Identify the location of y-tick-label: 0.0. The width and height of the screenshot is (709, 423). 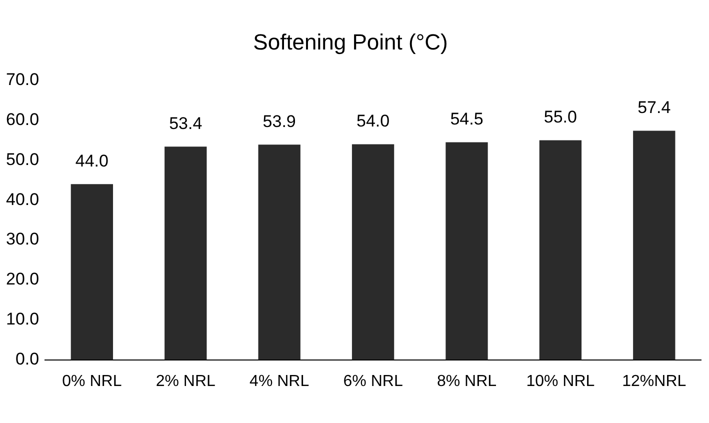
(27, 358).